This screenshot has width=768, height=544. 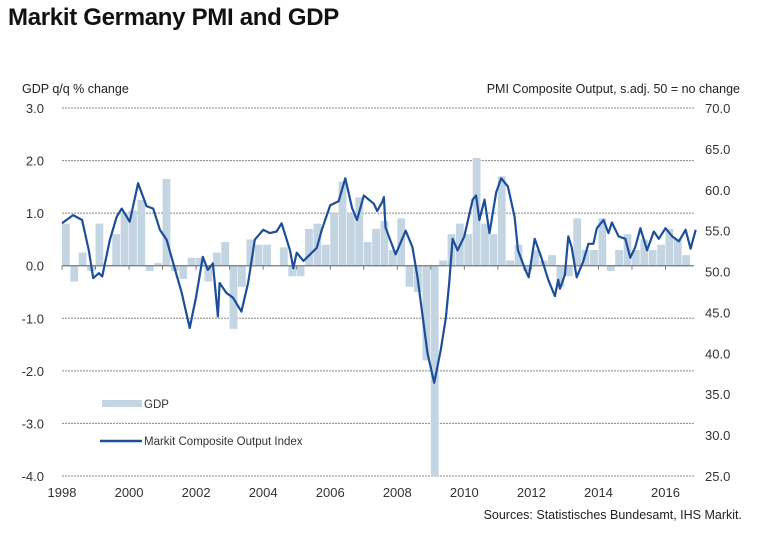 I want to click on x-axis: 1998 2000 2002 2004 2006 2008 2010 2012 2014 2016, so click(x=364, y=492).